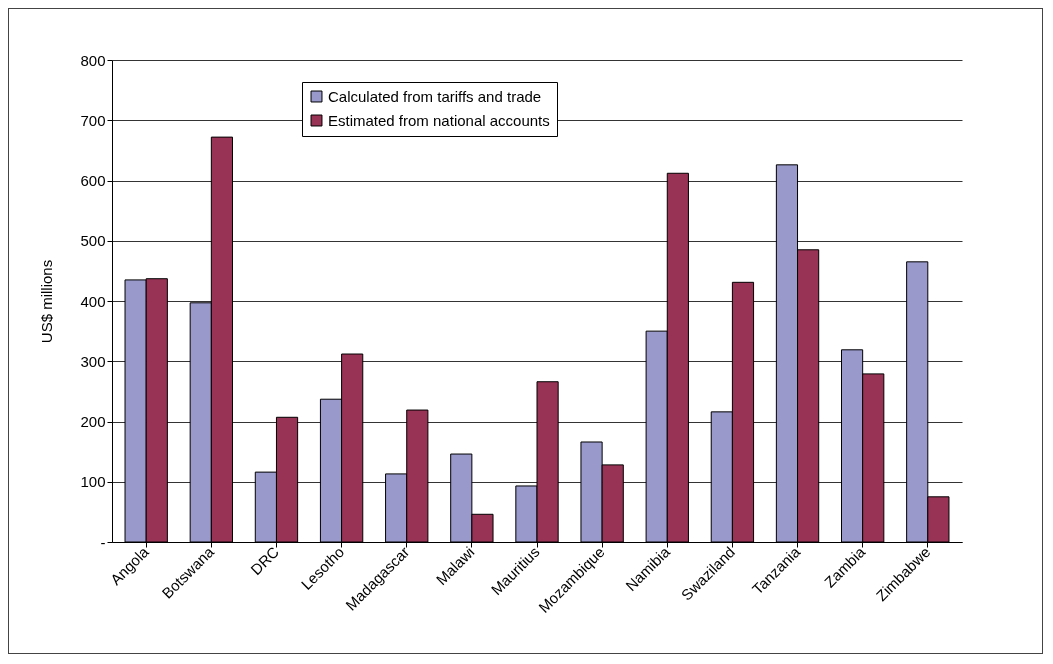 The image size is (1053, 664). Describe the element at coordinates (93, 120) in the screenshot. I see `y-tick-label: 700` at that location.